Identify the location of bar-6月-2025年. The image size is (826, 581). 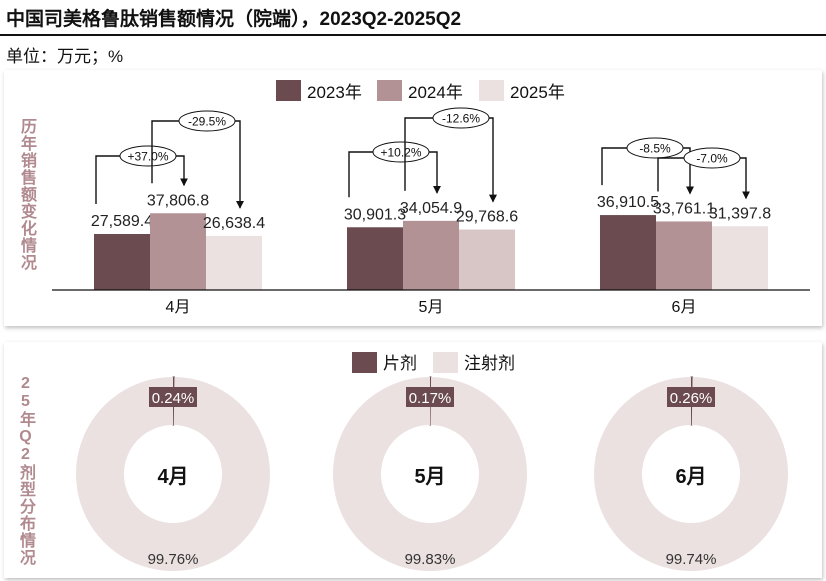
(740, 258).